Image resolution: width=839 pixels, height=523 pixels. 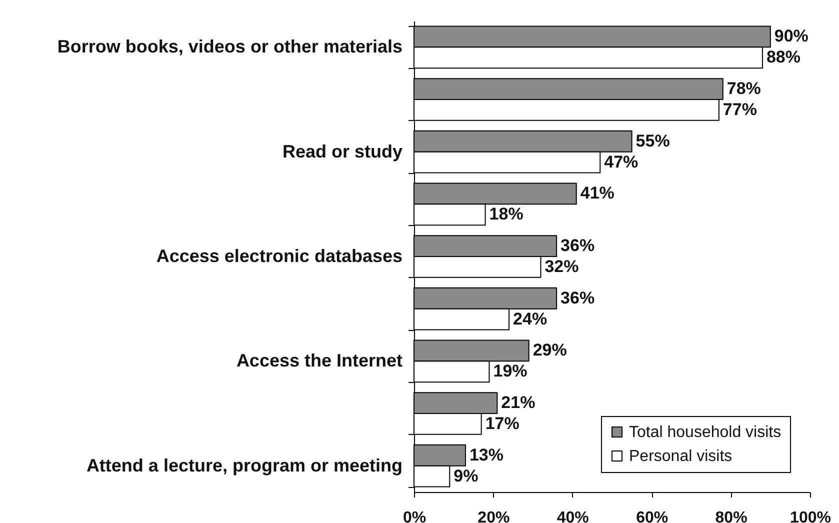 I want to click on data-label: 41%, so click(x=597, y=193).